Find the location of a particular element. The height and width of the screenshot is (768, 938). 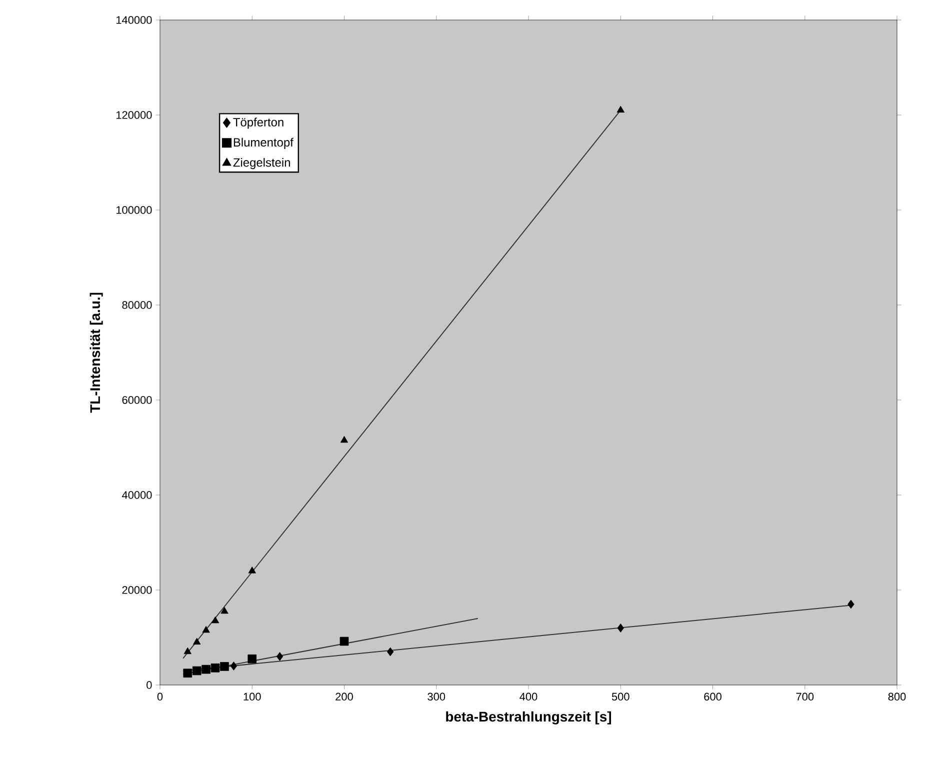

y-tick-label: 40000 is located at coordinates (137, 495).